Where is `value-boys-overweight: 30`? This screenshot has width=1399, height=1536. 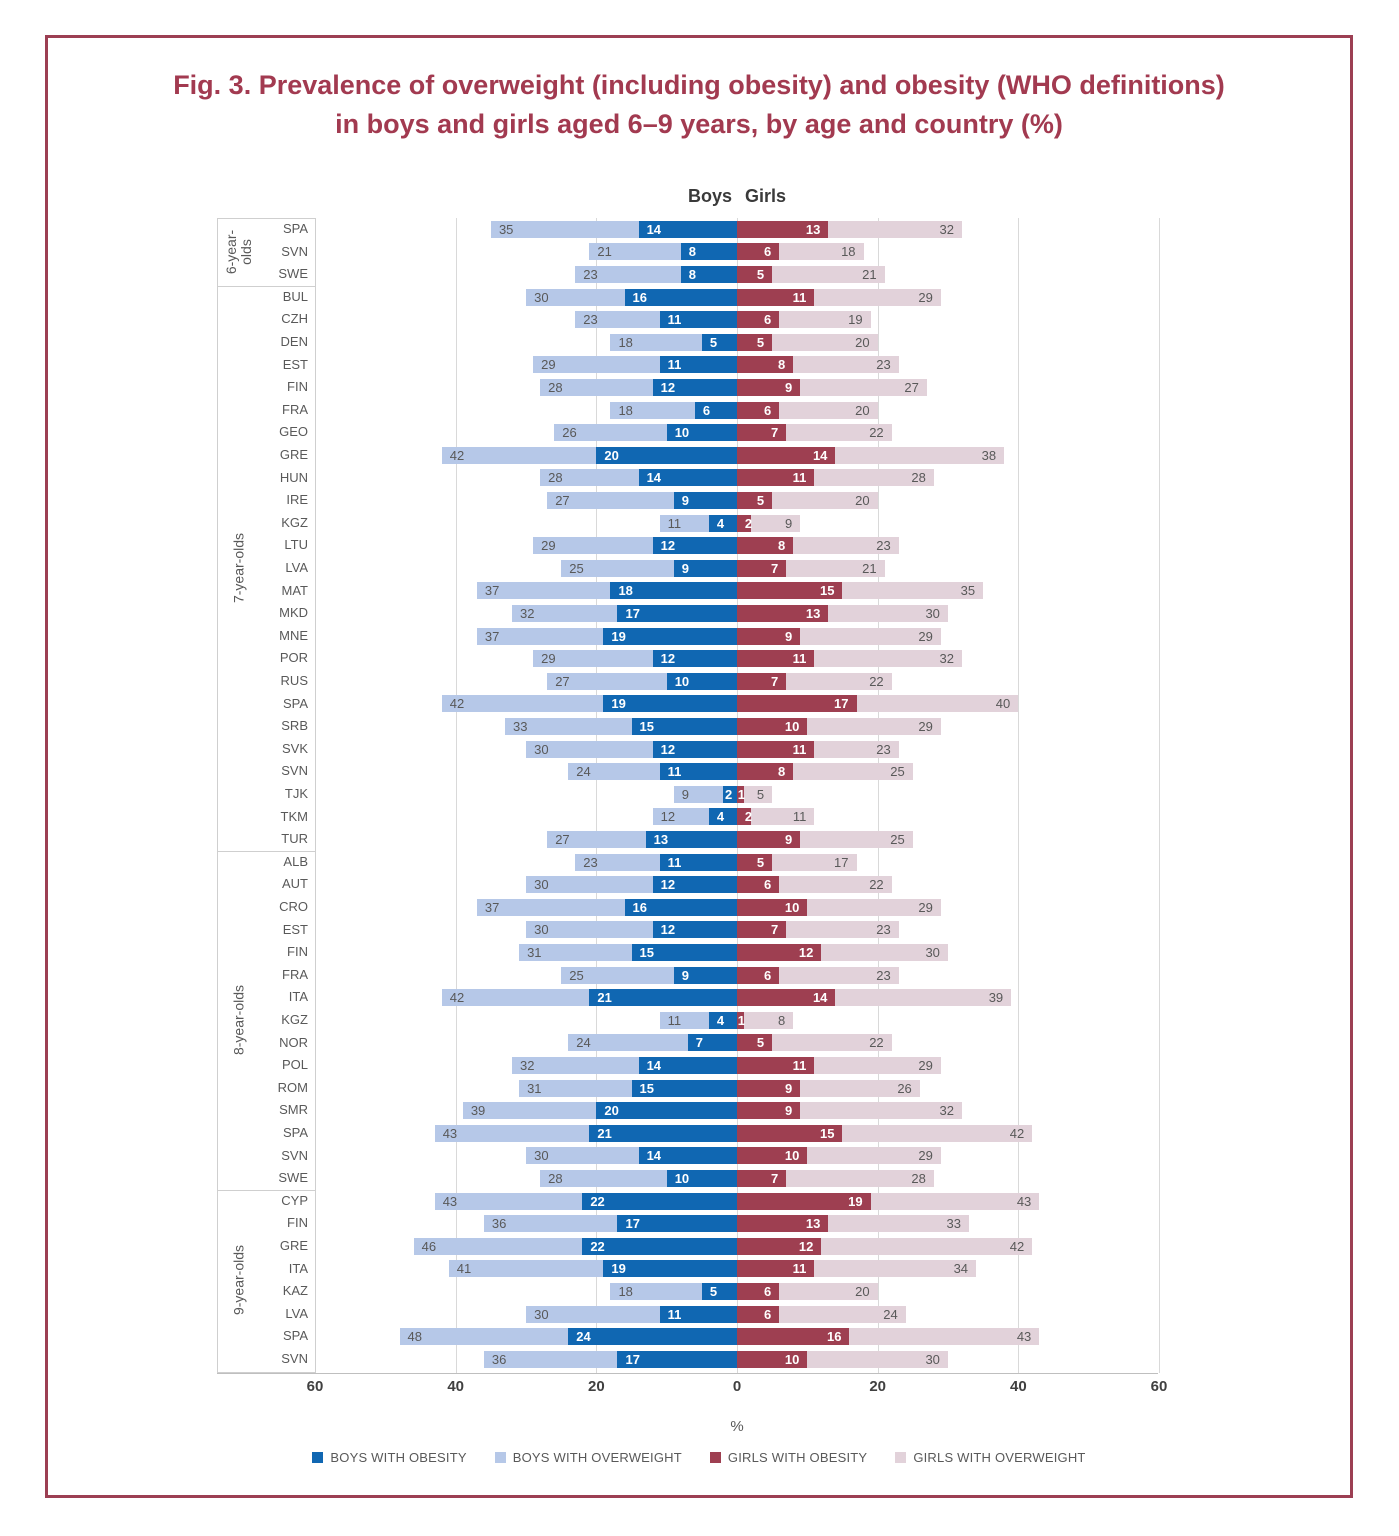 value-boys-overweight: 30 is located at coordinates (541, 885).